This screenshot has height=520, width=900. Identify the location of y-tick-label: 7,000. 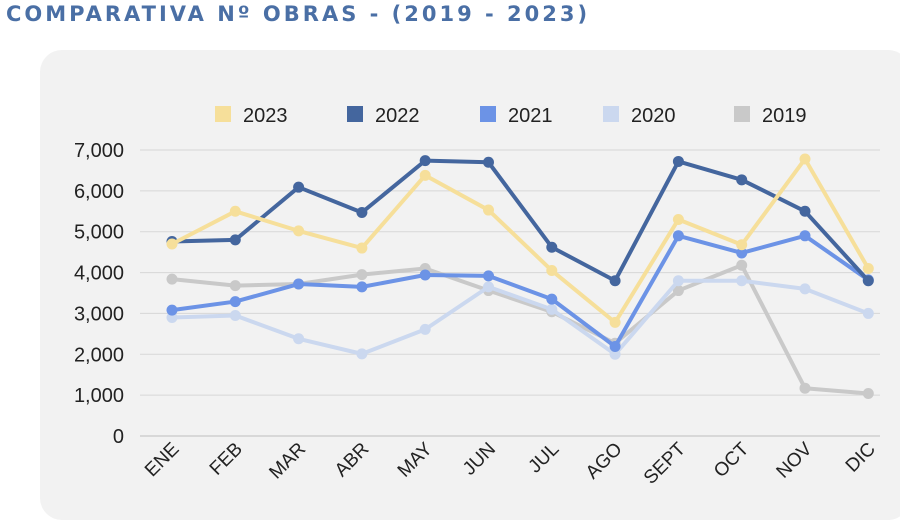
(99, 151).